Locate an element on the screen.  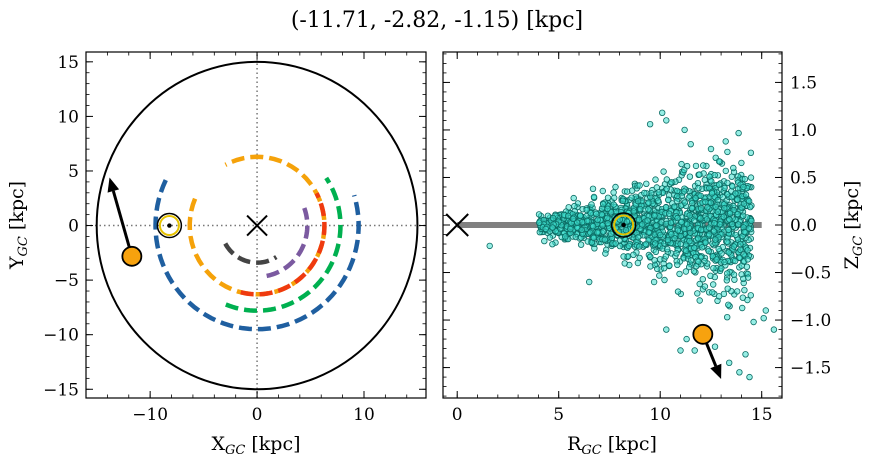
x-tick-label: 5 is located at coordinates (558, 415).